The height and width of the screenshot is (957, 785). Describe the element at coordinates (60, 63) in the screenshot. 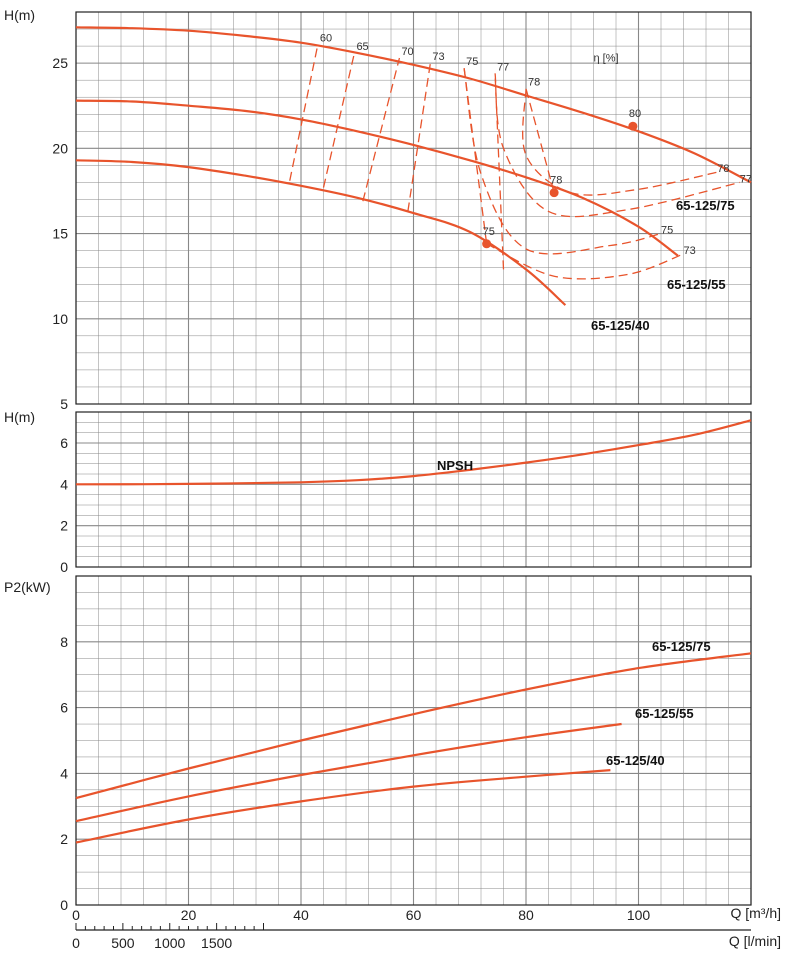

I see `head-y-tick-label: 25` at that location.